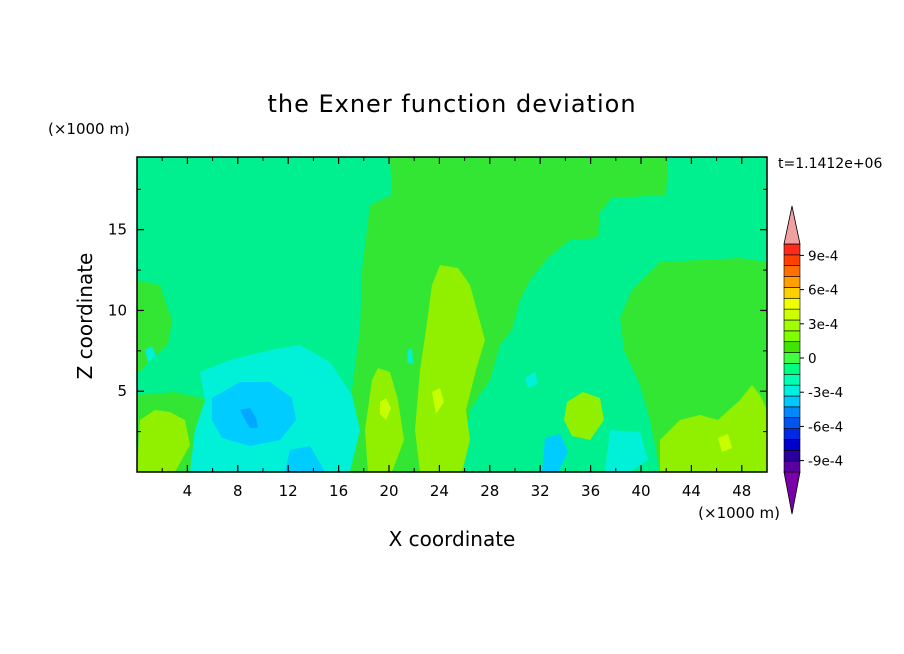 The image size is (904, 654). I want to click on x-axis-label: X coordinate, so click(452, 539).